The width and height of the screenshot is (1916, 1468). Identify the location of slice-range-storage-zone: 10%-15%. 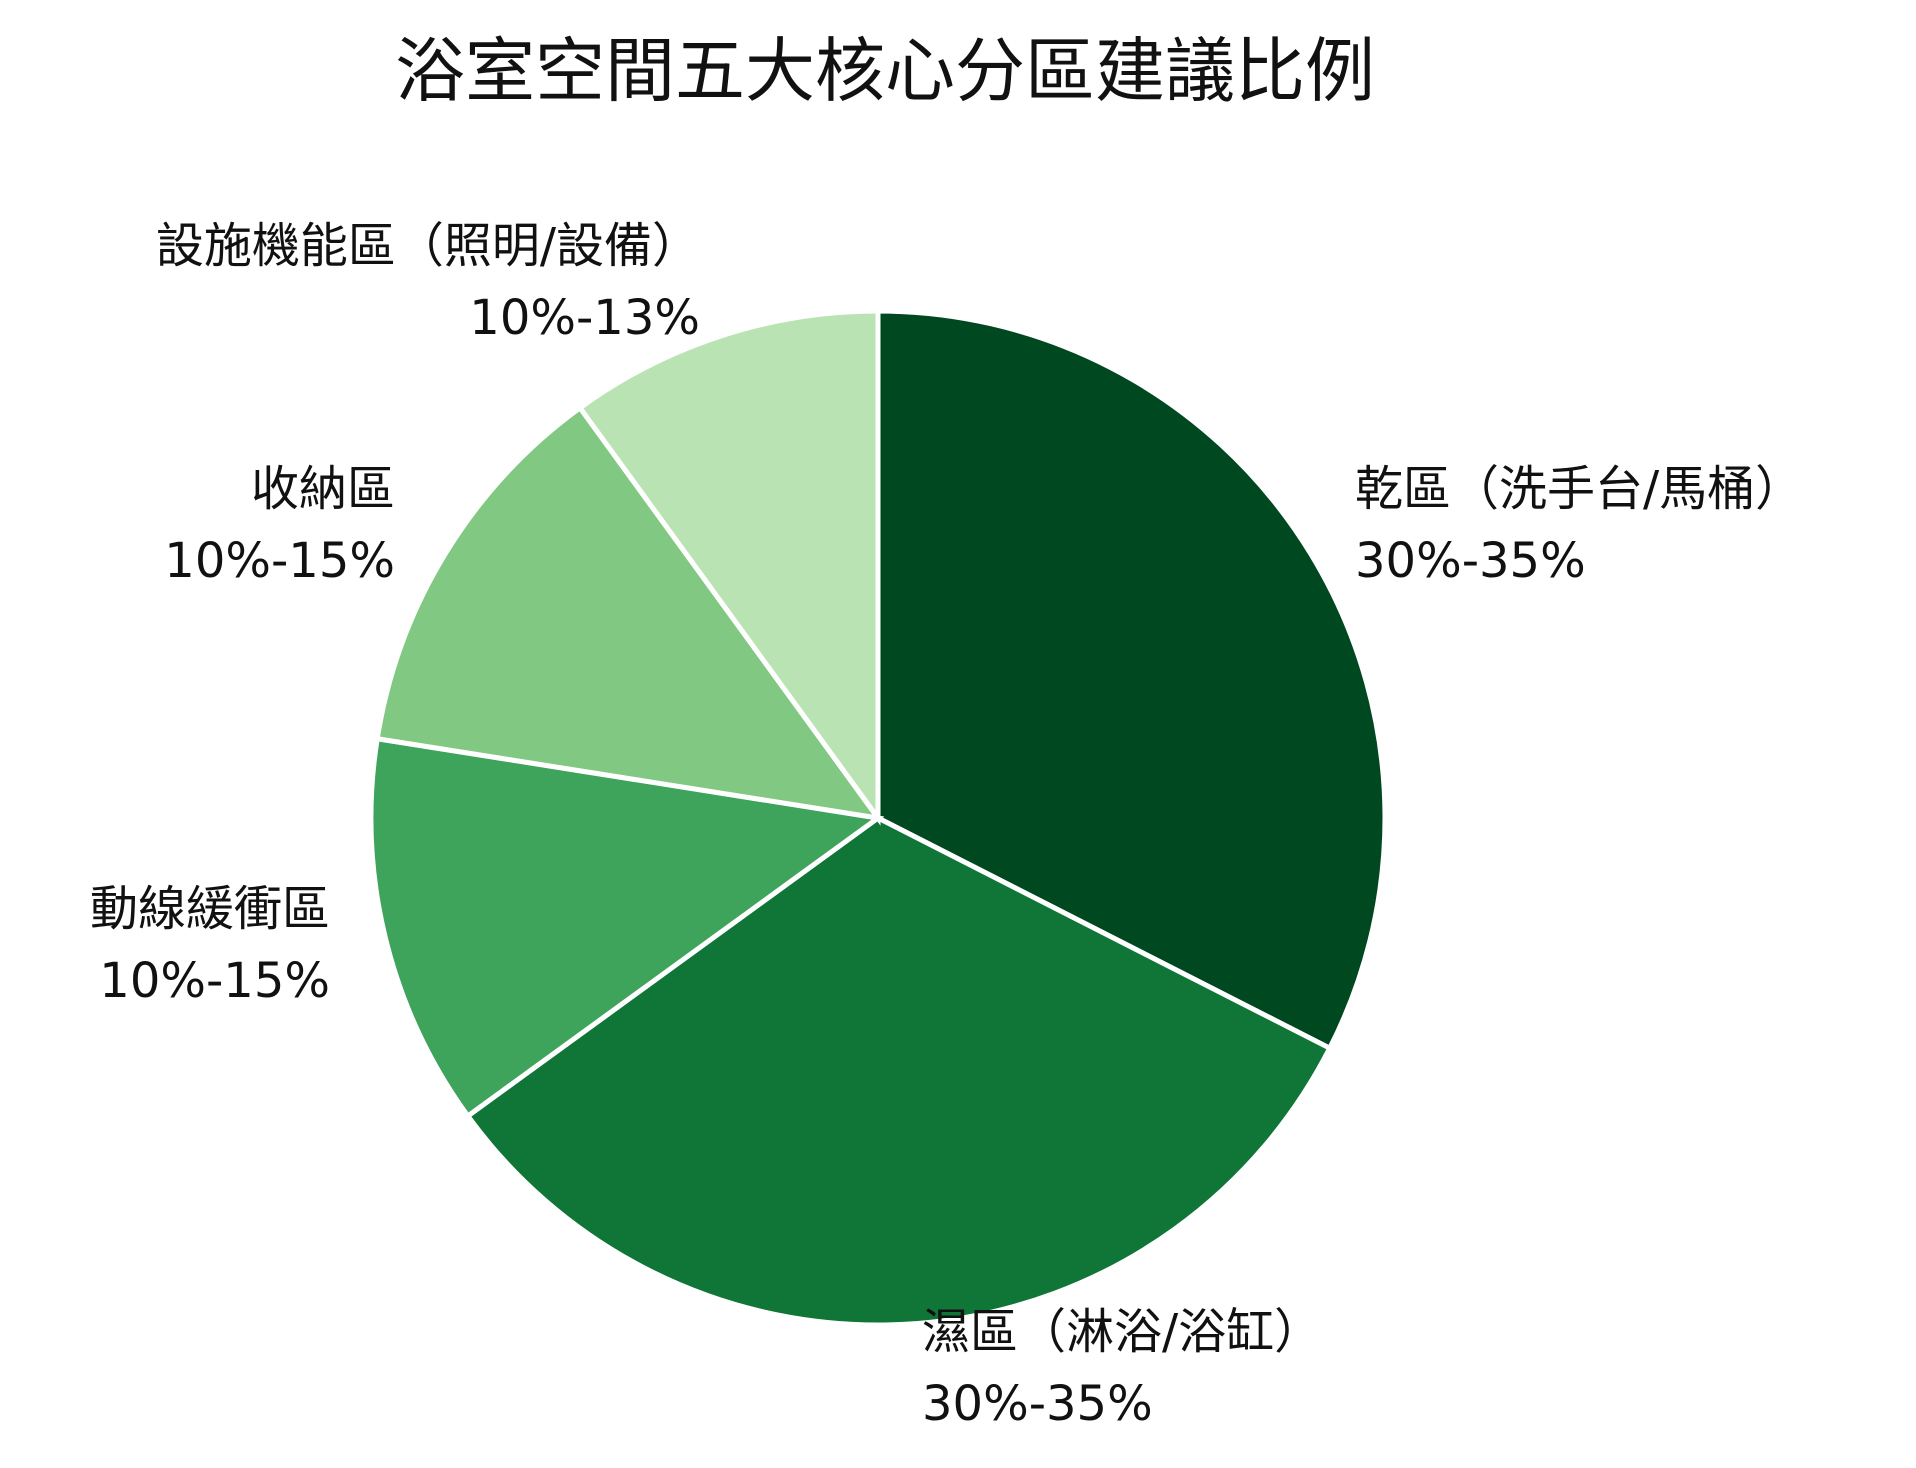
(279, 561).